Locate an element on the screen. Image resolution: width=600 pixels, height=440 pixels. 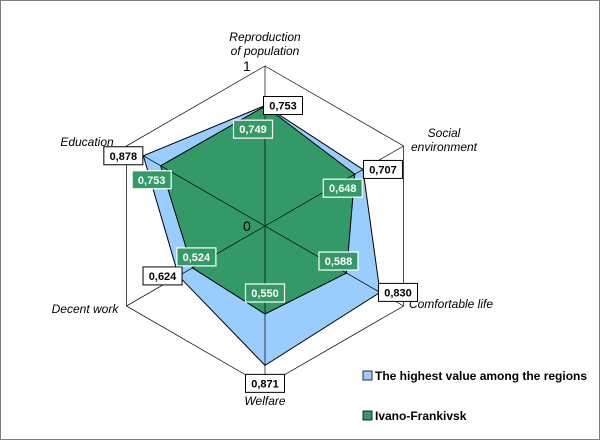
svg-text: 0,524 is located at coordinates (197, 258).